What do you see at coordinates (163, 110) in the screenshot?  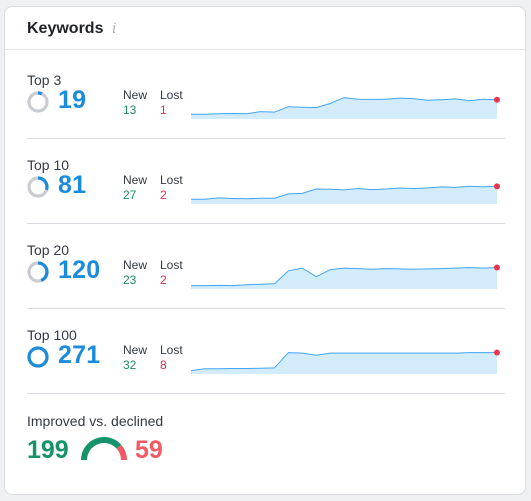 I see `lost-value: 1` at bounding box center [163, 110].